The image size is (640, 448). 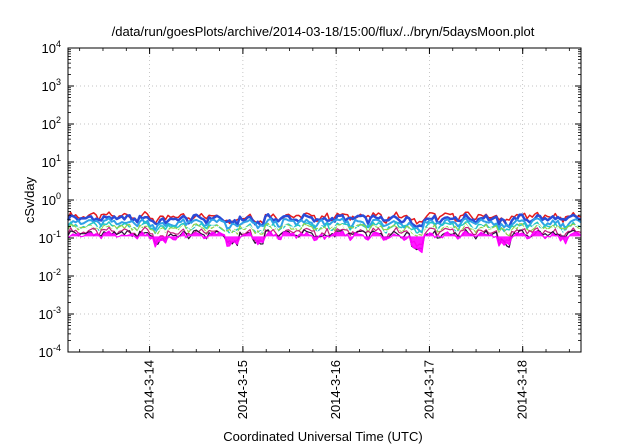 I want to click on y-tick-label: 10³, so click(x=51, y=85).